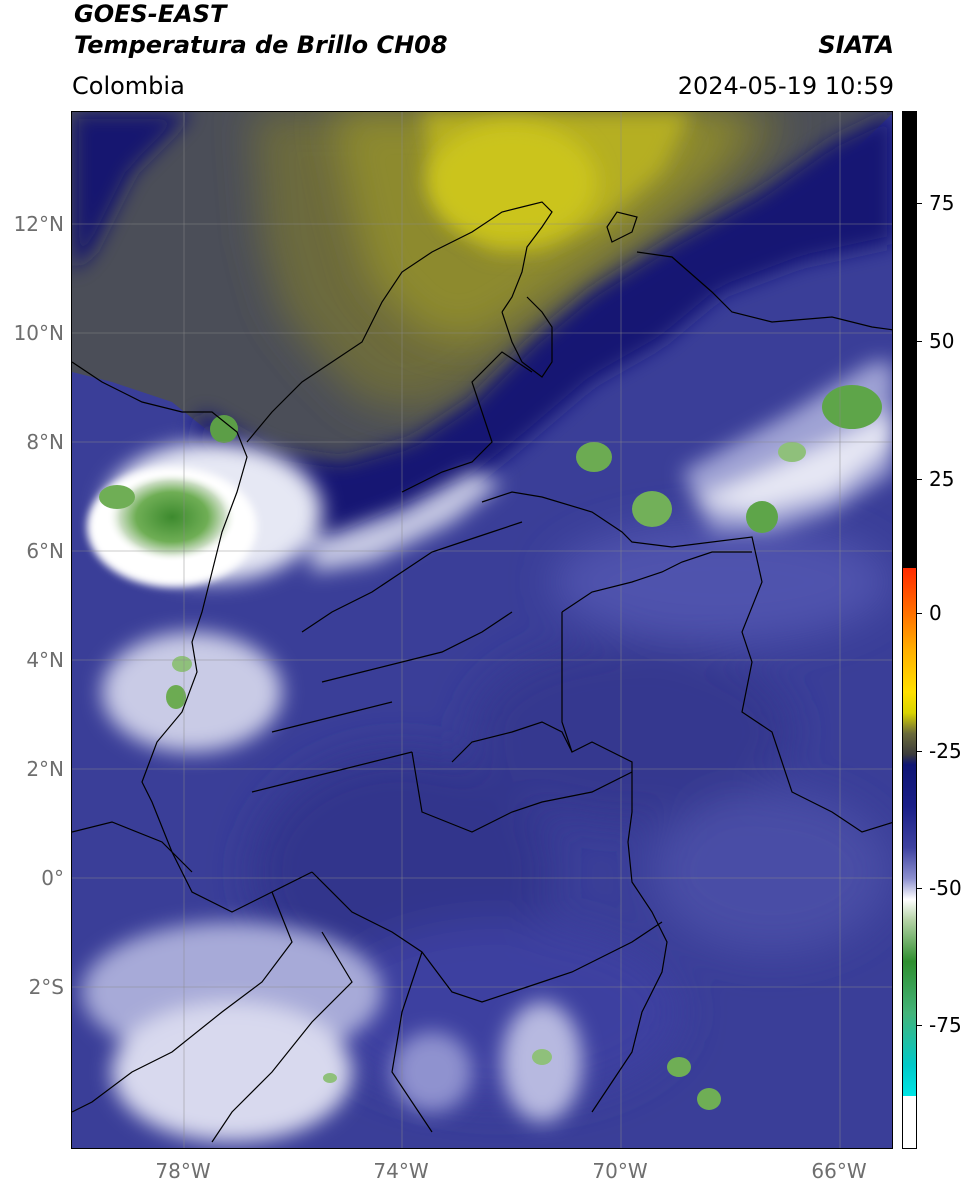  What do you see at coordinates (45, 551) in the screenshot?
I see `lat-label-6n: 6°N` at bounding box center [45, 551].